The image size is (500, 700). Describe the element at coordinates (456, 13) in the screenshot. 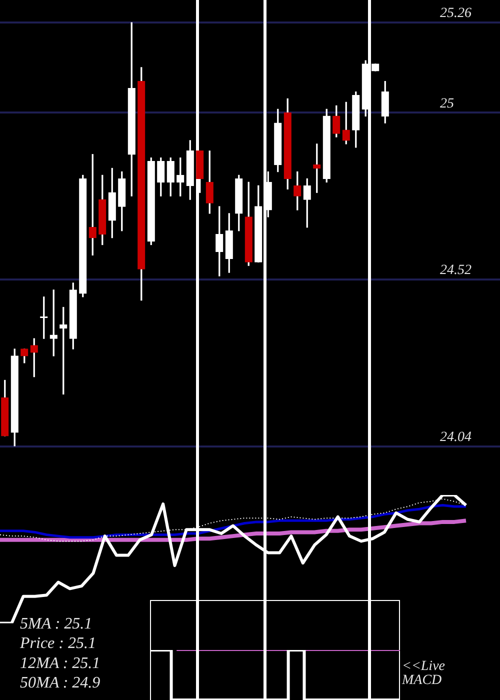

I see `y-tick-label: 25.26` at that location.